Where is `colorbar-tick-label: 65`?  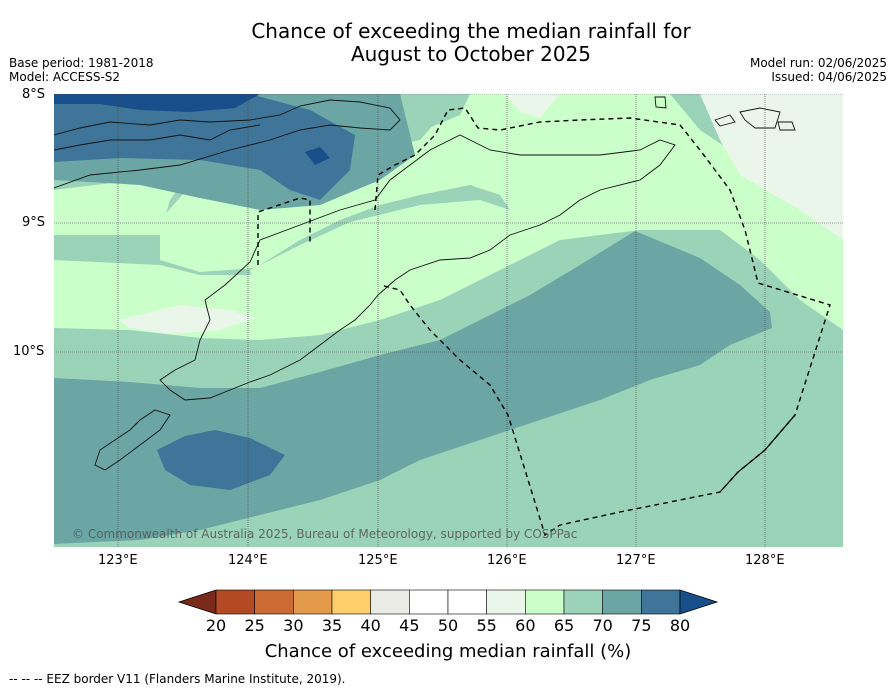
colorbar-tick-label: 65 is located at coordinates (564, 625).